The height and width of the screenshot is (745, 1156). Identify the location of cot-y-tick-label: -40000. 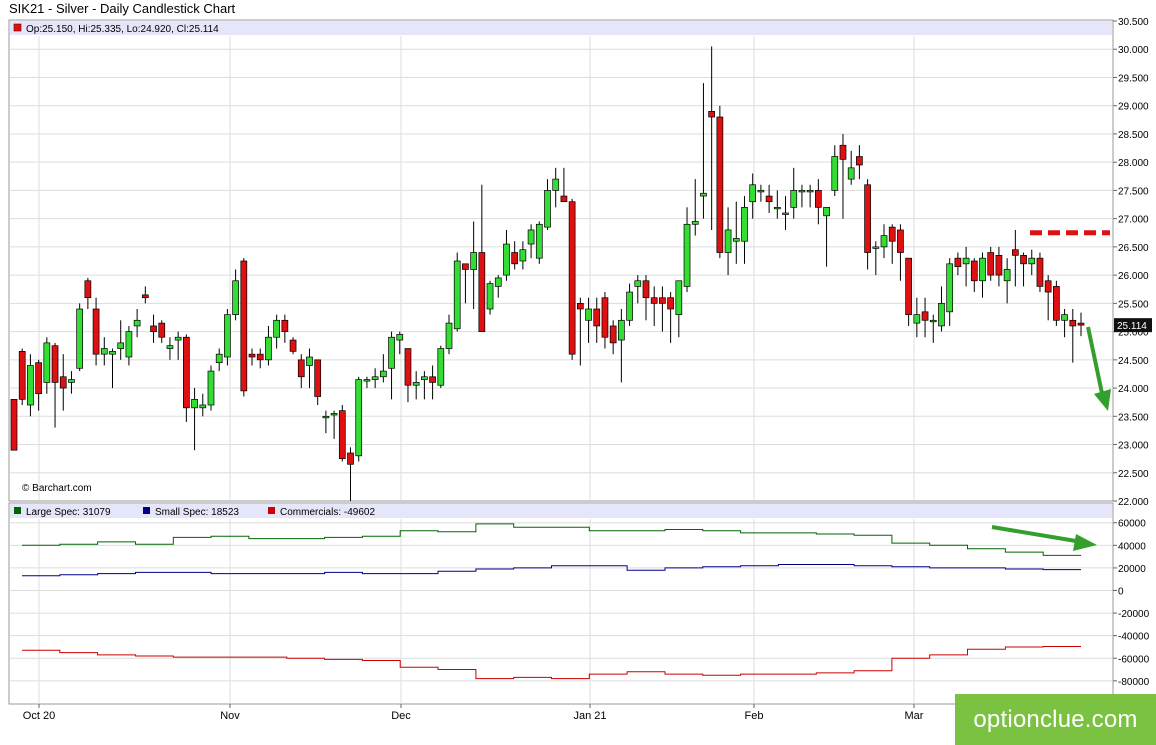
(1134, 637).